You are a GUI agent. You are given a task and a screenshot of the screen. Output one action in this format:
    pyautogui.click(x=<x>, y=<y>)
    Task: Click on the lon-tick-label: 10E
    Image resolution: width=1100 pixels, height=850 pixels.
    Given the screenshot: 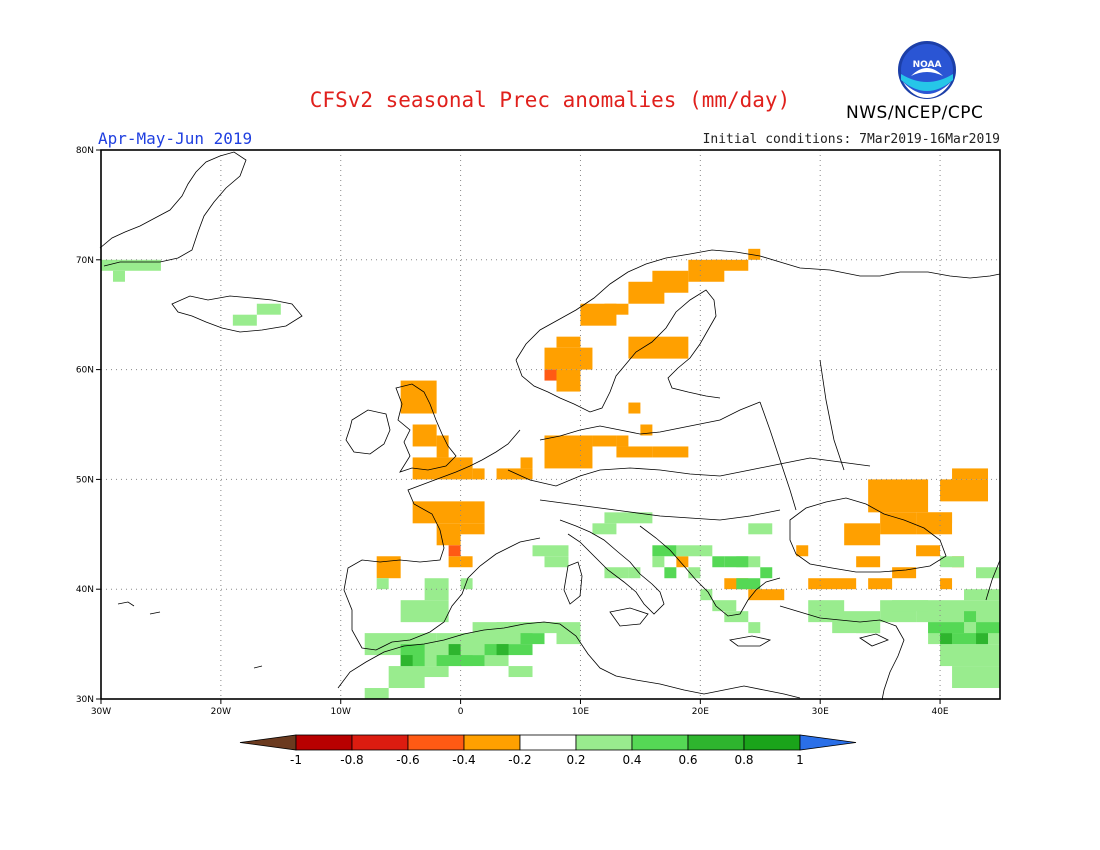 What is the action you would take?
    pyautogui.click(x=580, y=712)
    